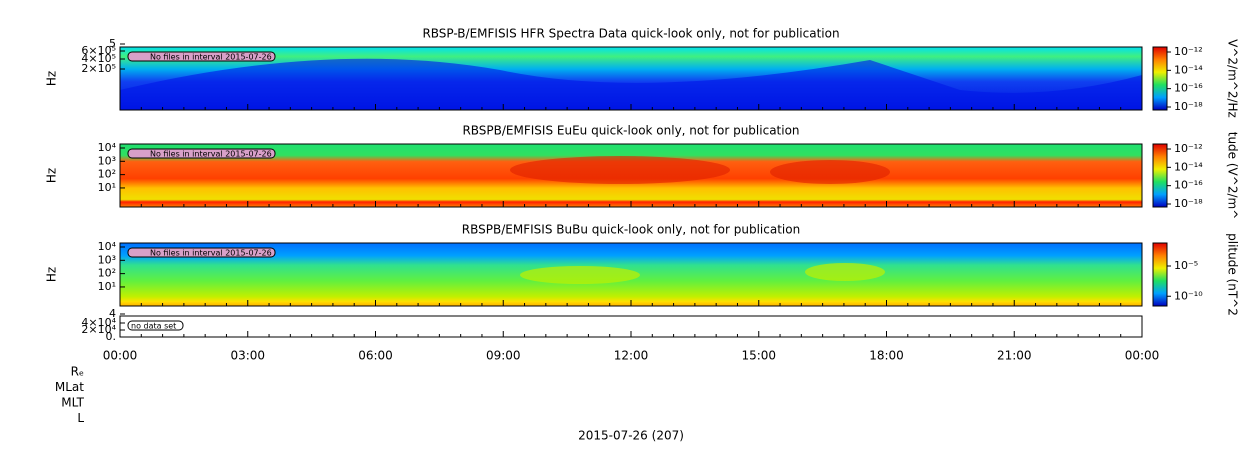 The width and height of the screenshot is (1250, 449). Describe the element at coordinates (758, 356) in the screenshot. I see `x-tick-label: 15:00` at that location.